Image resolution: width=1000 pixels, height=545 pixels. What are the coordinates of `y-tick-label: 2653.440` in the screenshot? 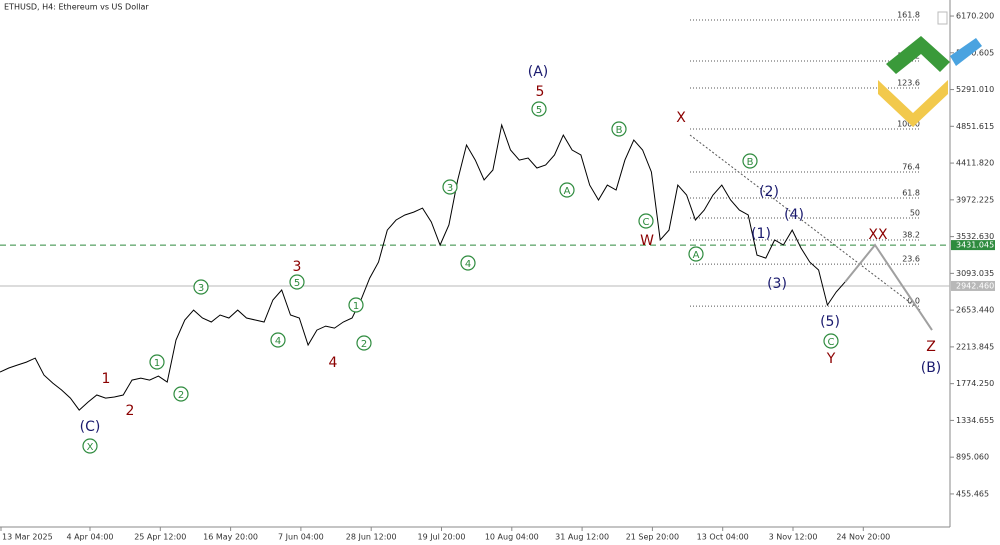 It's located at (975, 310).